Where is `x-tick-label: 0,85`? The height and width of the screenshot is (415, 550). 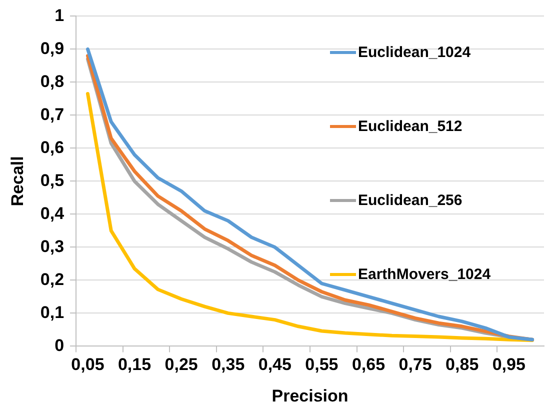 x-tick-label: 0,85 is located at coordinates (462, 364).